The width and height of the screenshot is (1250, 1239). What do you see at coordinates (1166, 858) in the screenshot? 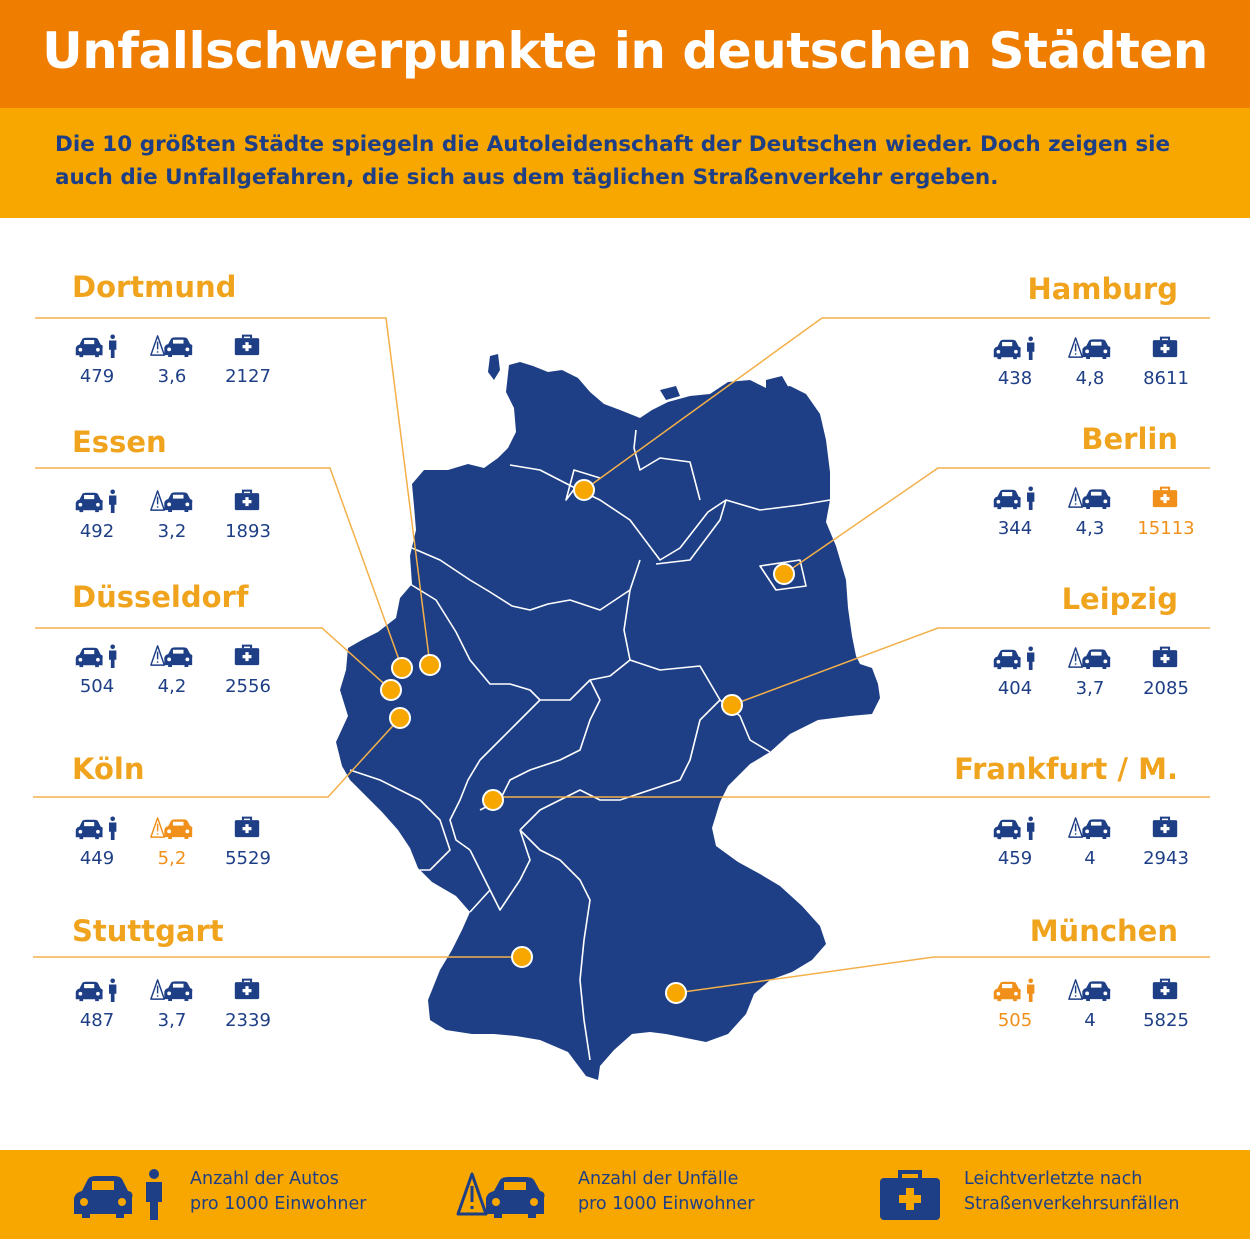
I see `injured-value: 2943` at bounding box center [1166, 858].